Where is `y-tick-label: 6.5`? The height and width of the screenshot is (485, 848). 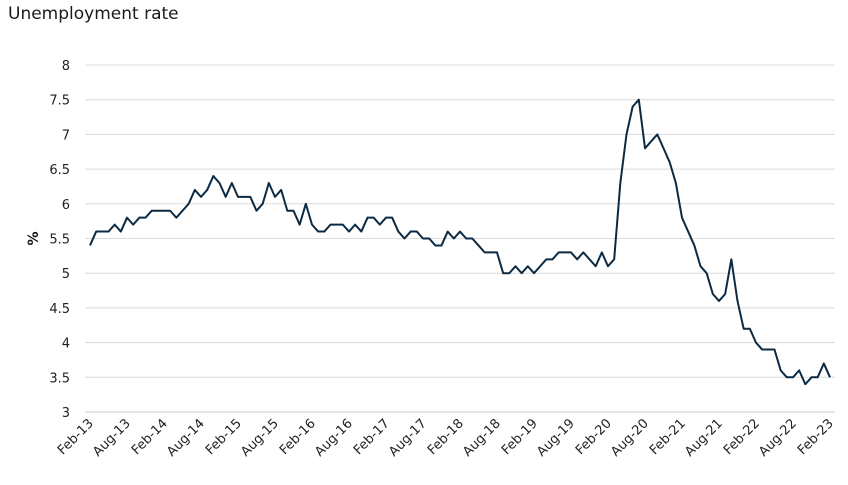 y-tick-label: 6.5 is located at coordinates (59, 170).